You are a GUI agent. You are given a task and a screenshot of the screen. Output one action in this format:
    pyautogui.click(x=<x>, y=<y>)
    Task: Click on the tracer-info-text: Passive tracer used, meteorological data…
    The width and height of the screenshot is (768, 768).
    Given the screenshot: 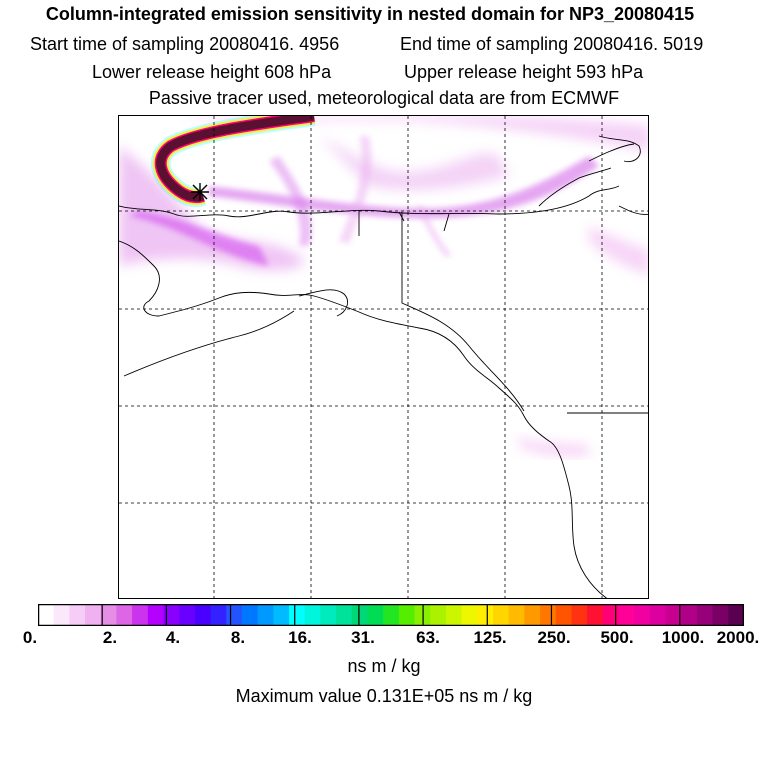 What is the action you would take?
    pyautogui.click(x=384, y=98)
    